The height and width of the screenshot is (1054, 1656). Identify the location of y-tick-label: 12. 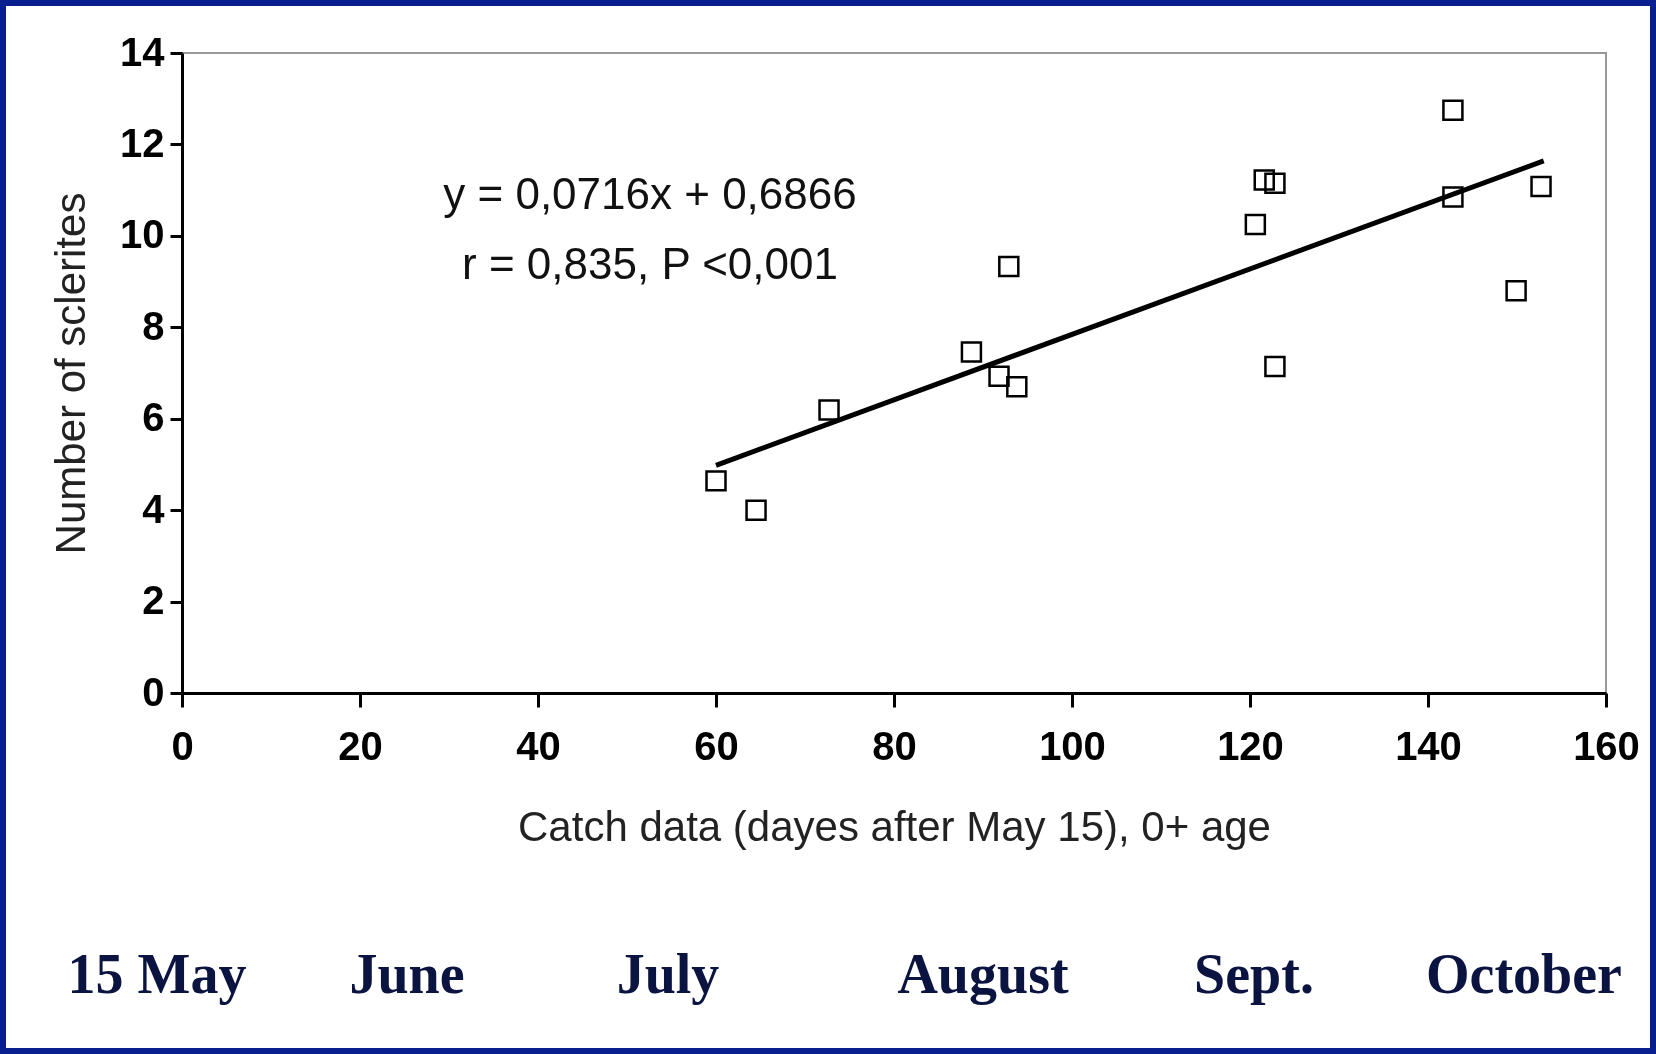
(142, 142).